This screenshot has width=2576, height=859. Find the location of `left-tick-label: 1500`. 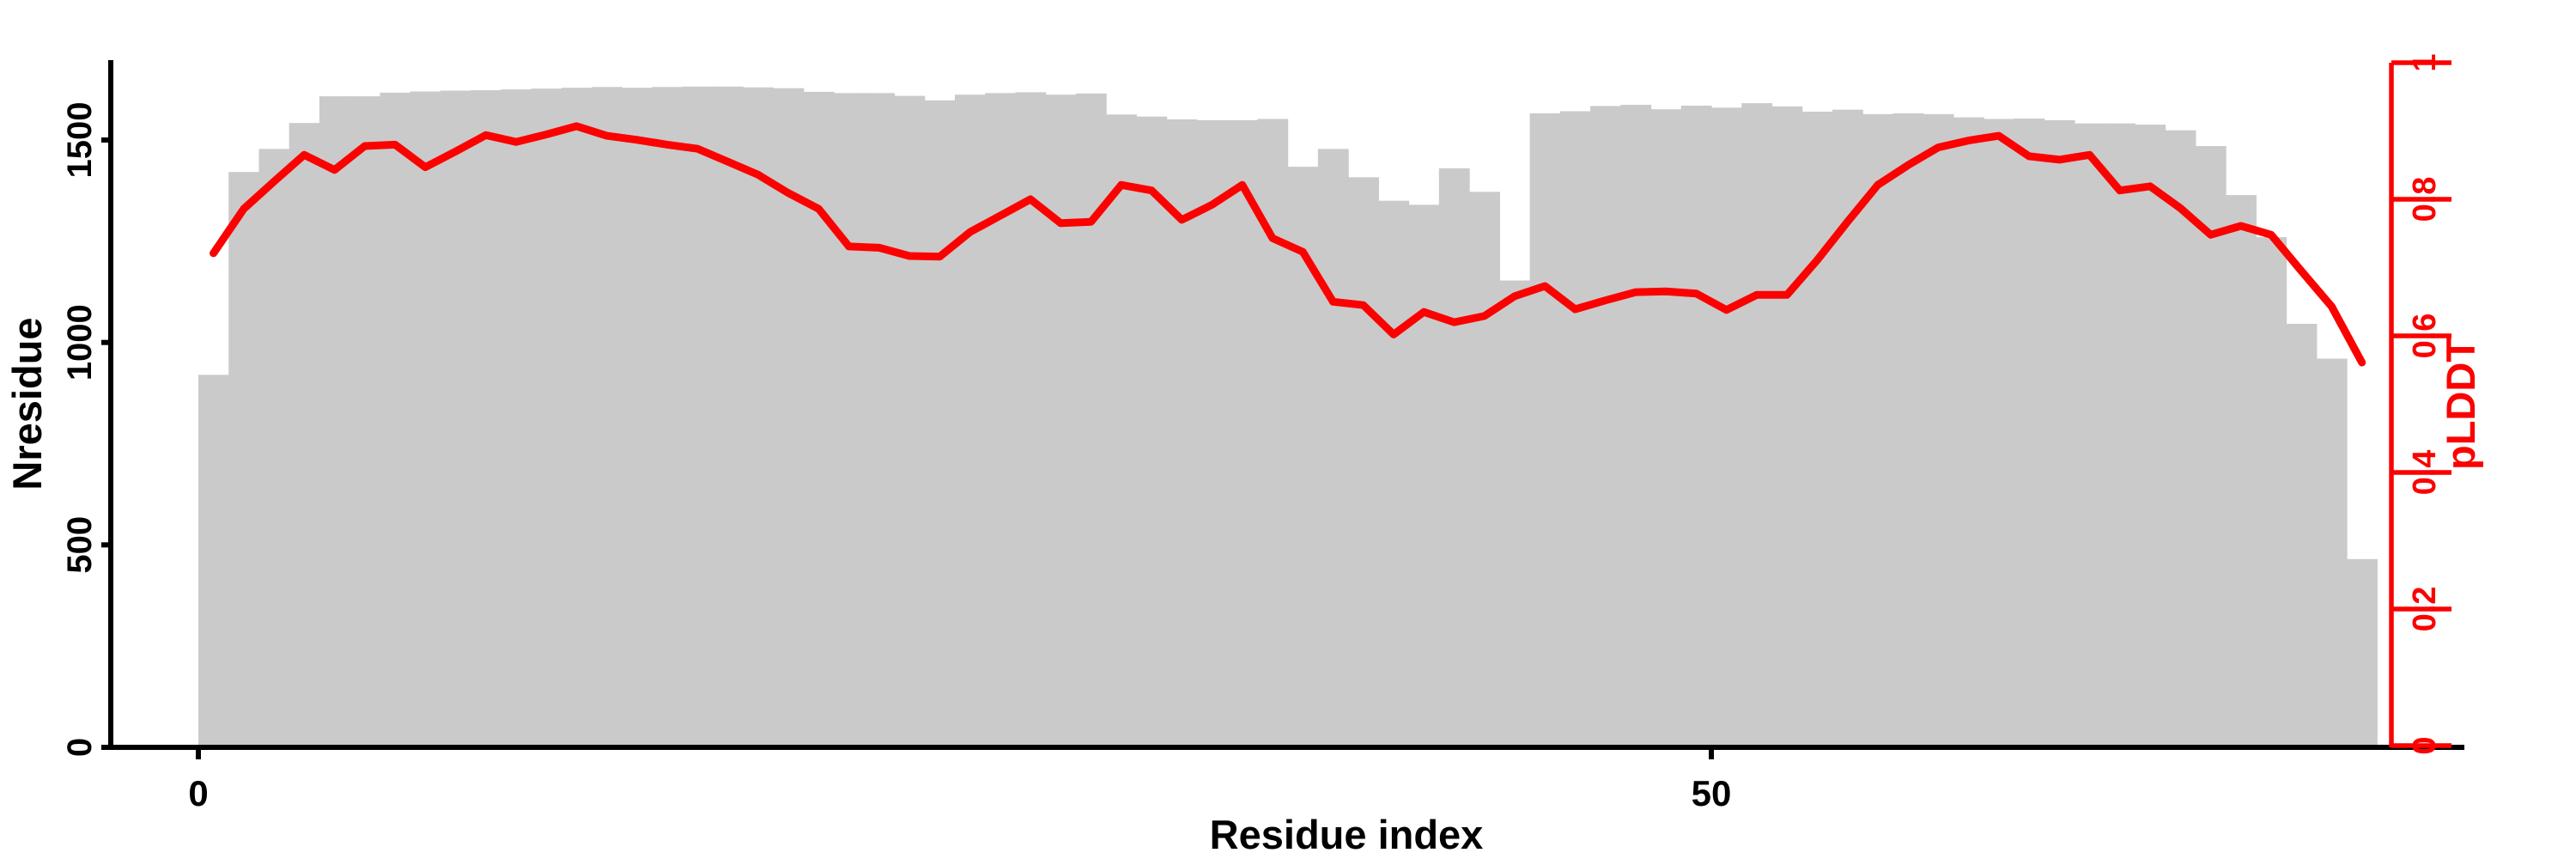

left-tick-label: 1500 is located at coordinates (80, 140).